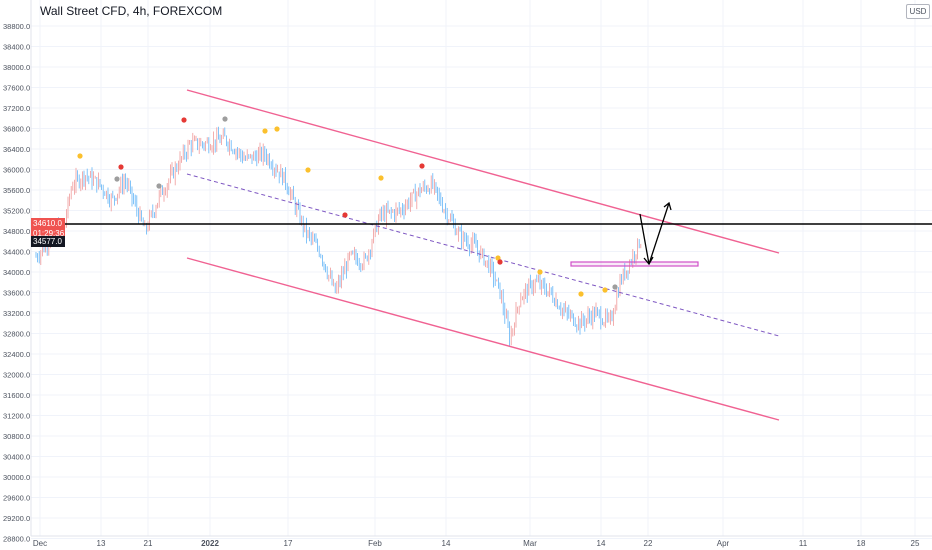 The image size is (932, 550). I want to click on x-tick-label: Dec, so click(40, 543).